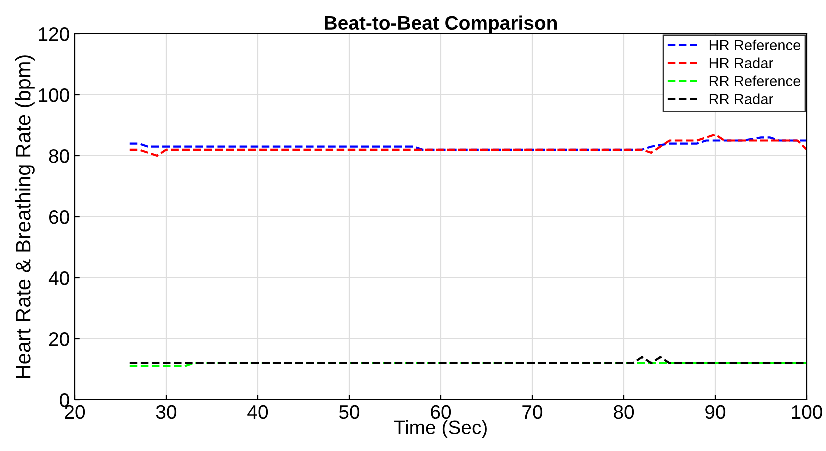 Image resolution: width=826 pixels, height=451 pixels. What do you see at coordinates (441, 412) in the screenshot?
I see `x-tick-label: 60` at bounding box center [441, 412].